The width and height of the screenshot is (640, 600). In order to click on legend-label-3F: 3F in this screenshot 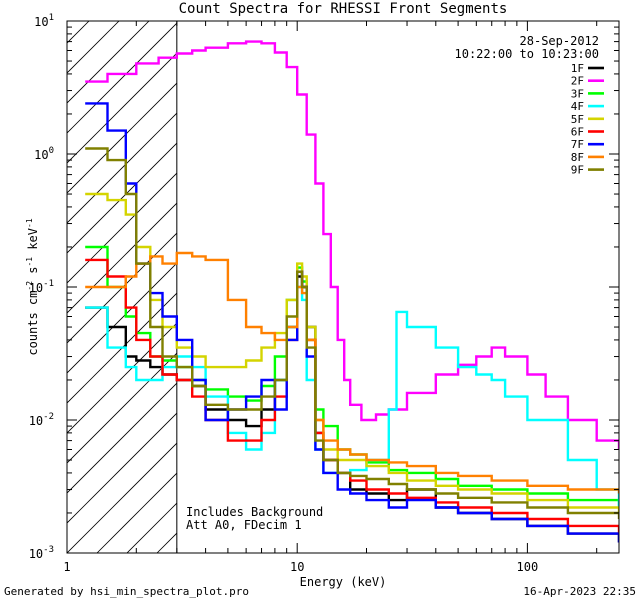, I will do `click(577, 93)`.